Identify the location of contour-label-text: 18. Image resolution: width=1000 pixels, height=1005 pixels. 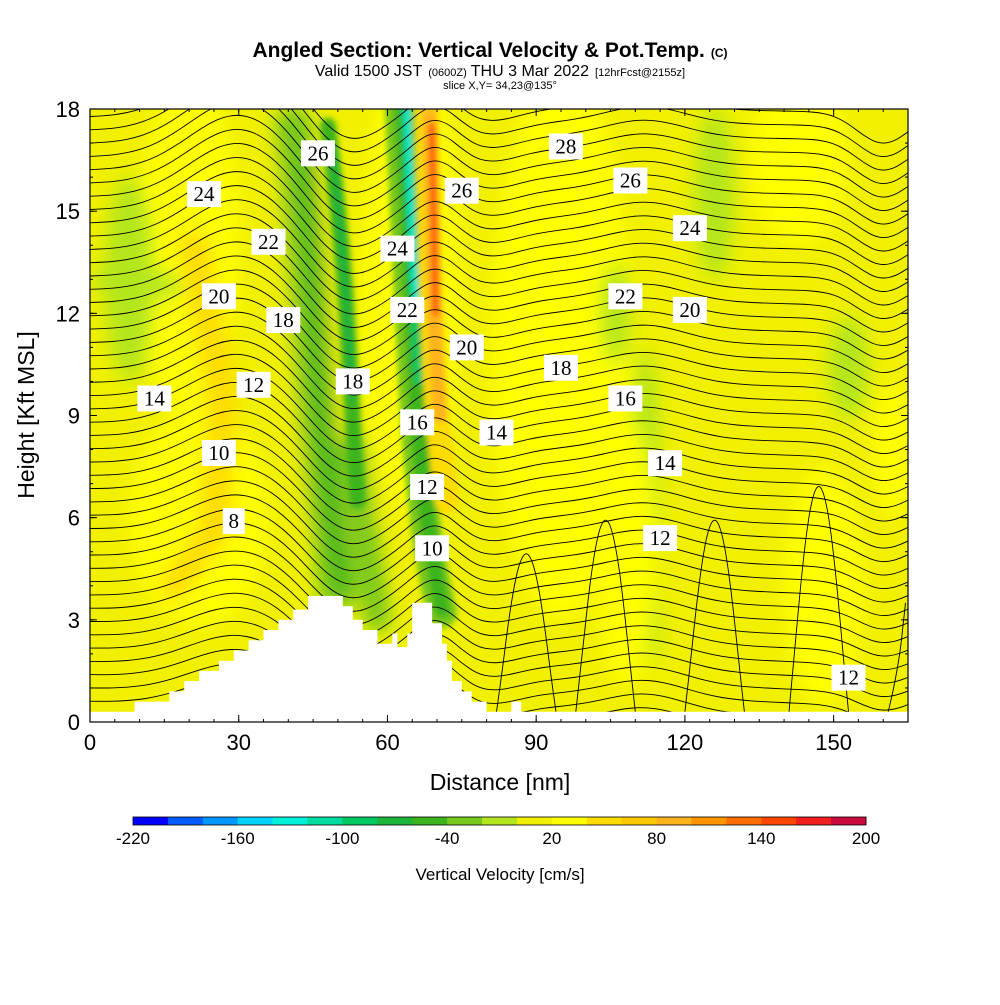
(561, 368).